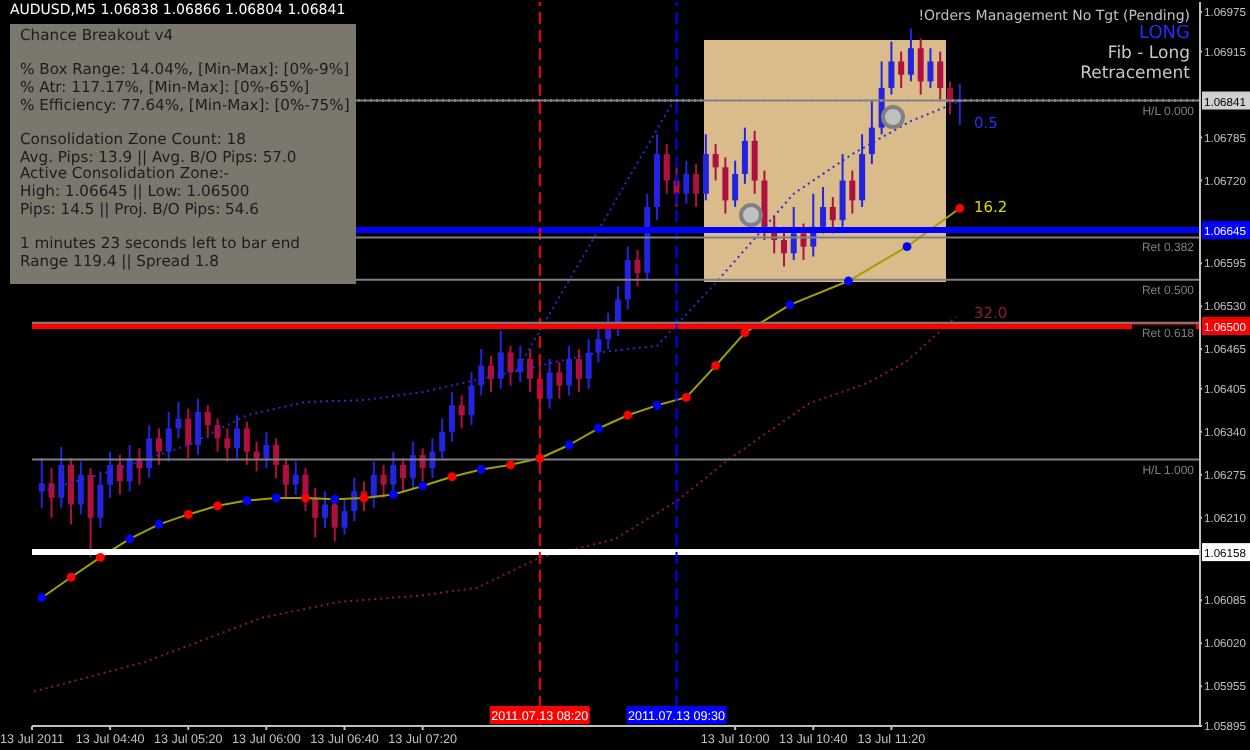 Image resolution: width=1250 pixels, height=750 pixels. I want to click on annotation: LONG, so click(1163, 34).